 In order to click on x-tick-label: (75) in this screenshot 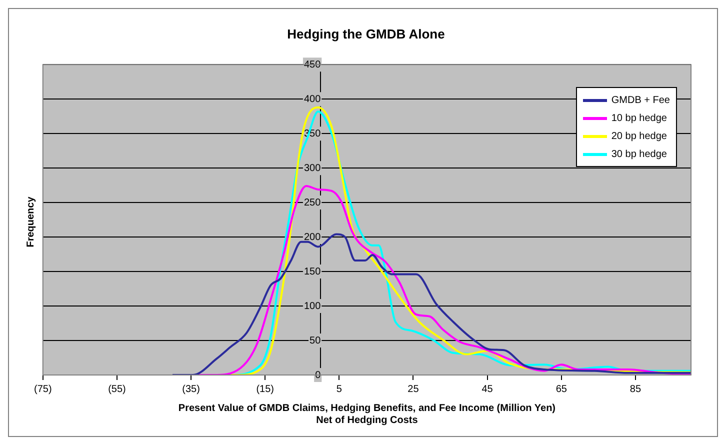, I will do `click(43, 389)`.